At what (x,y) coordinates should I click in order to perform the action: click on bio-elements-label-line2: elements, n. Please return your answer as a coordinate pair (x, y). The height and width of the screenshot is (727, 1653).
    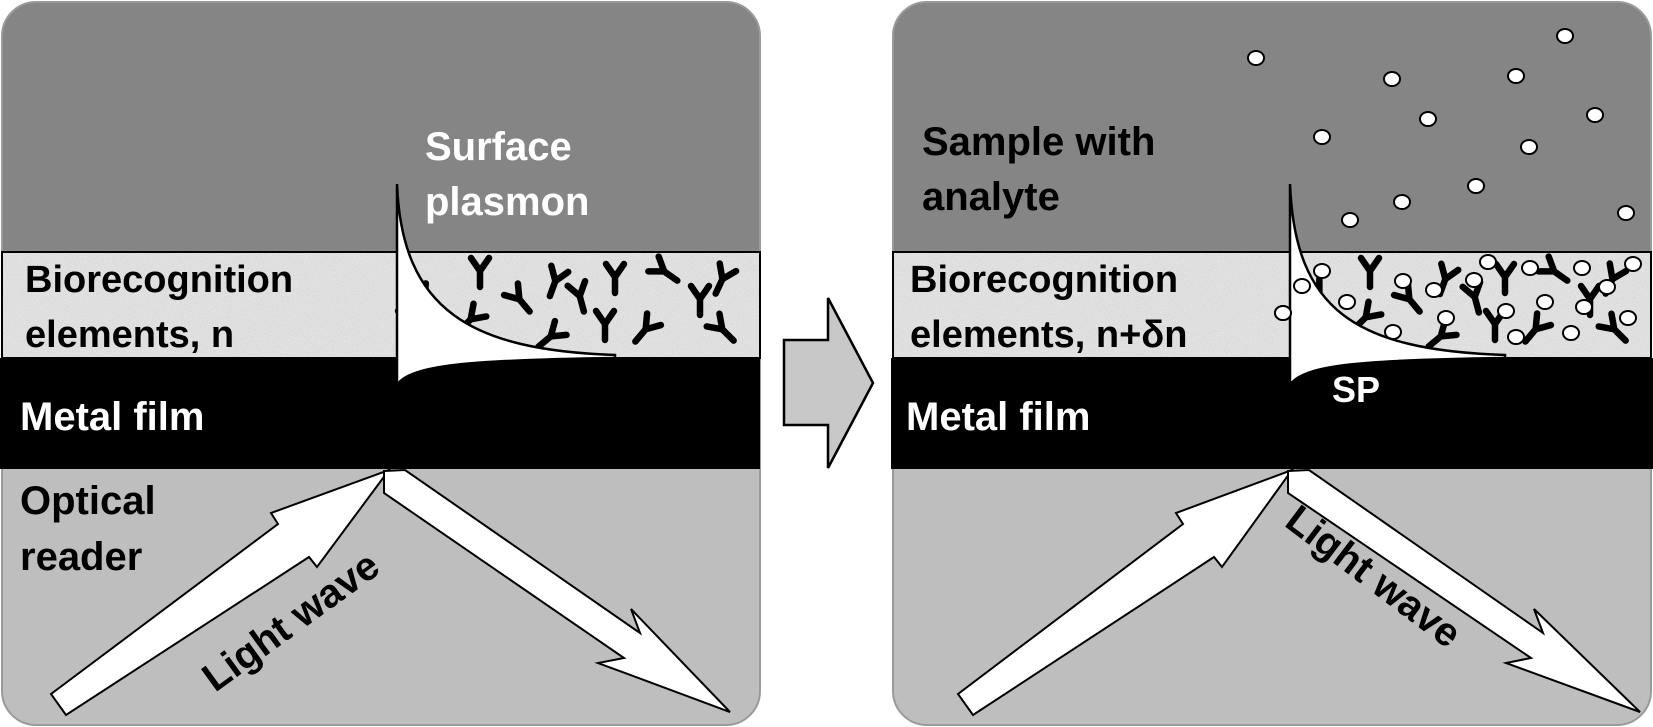
    Looking at the image, I should click on (129, 335).